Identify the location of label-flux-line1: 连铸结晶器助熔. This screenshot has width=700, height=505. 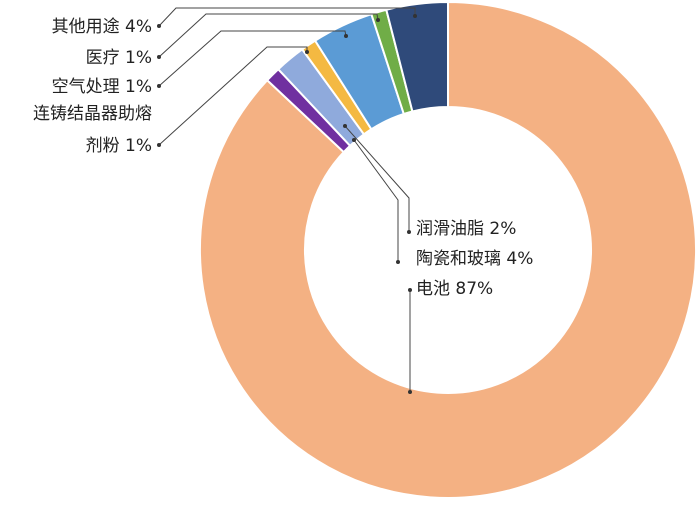
(92, 114).